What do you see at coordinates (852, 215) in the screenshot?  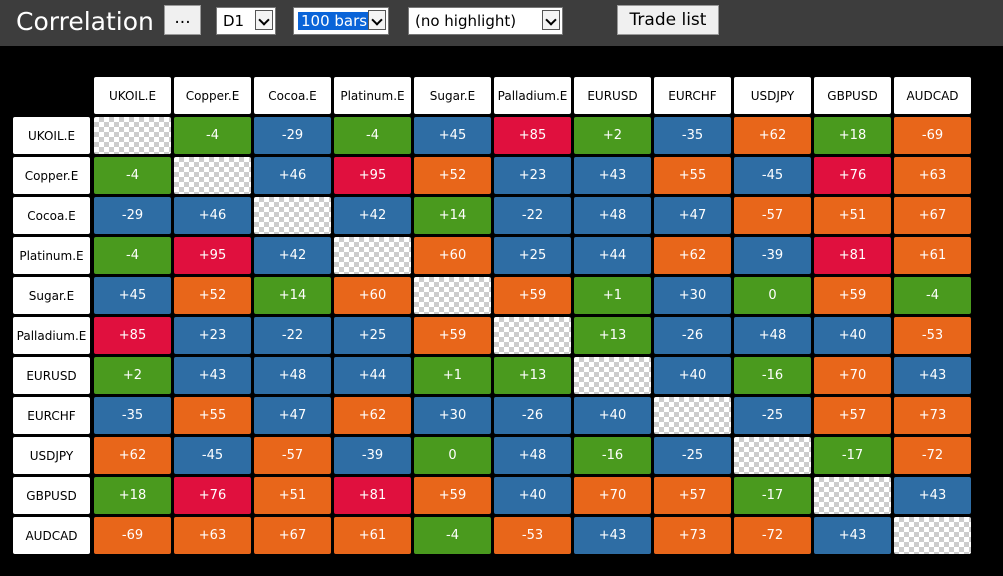 I see `correlation-cell: +51` at bounding box center [852, 215].